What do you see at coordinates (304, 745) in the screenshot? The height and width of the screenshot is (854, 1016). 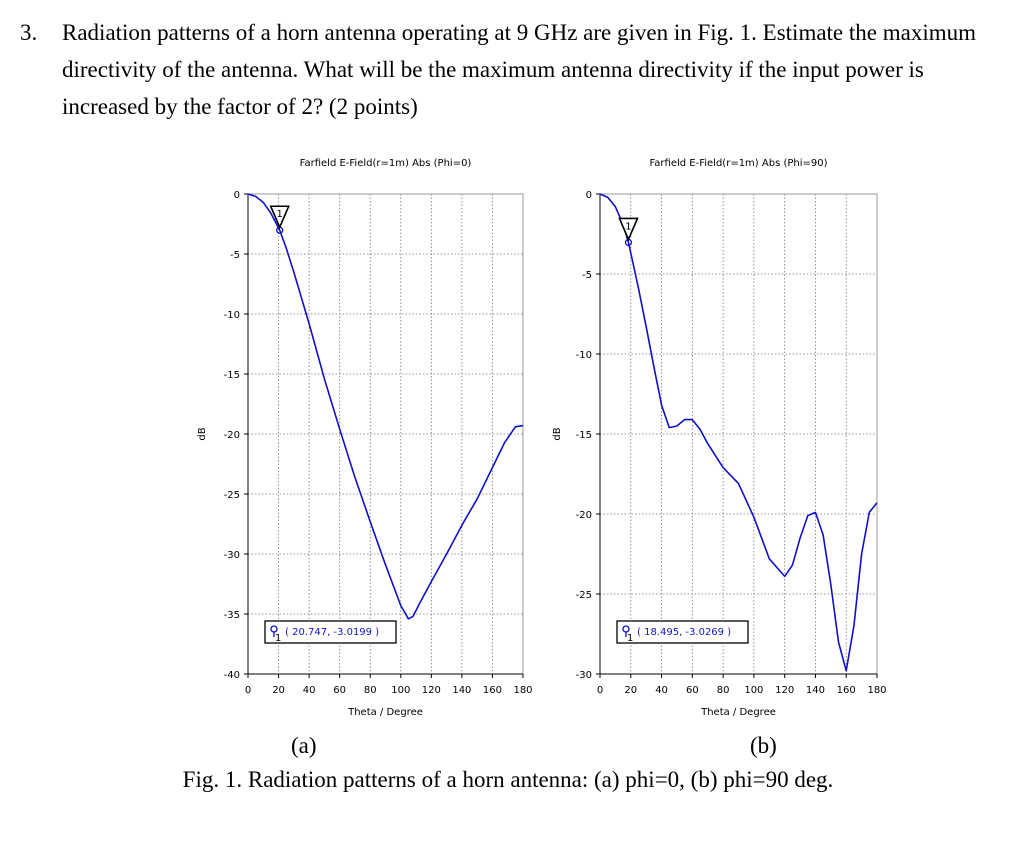 I see `subfigure-label-a: (a)` at bounding box center [304, 745].